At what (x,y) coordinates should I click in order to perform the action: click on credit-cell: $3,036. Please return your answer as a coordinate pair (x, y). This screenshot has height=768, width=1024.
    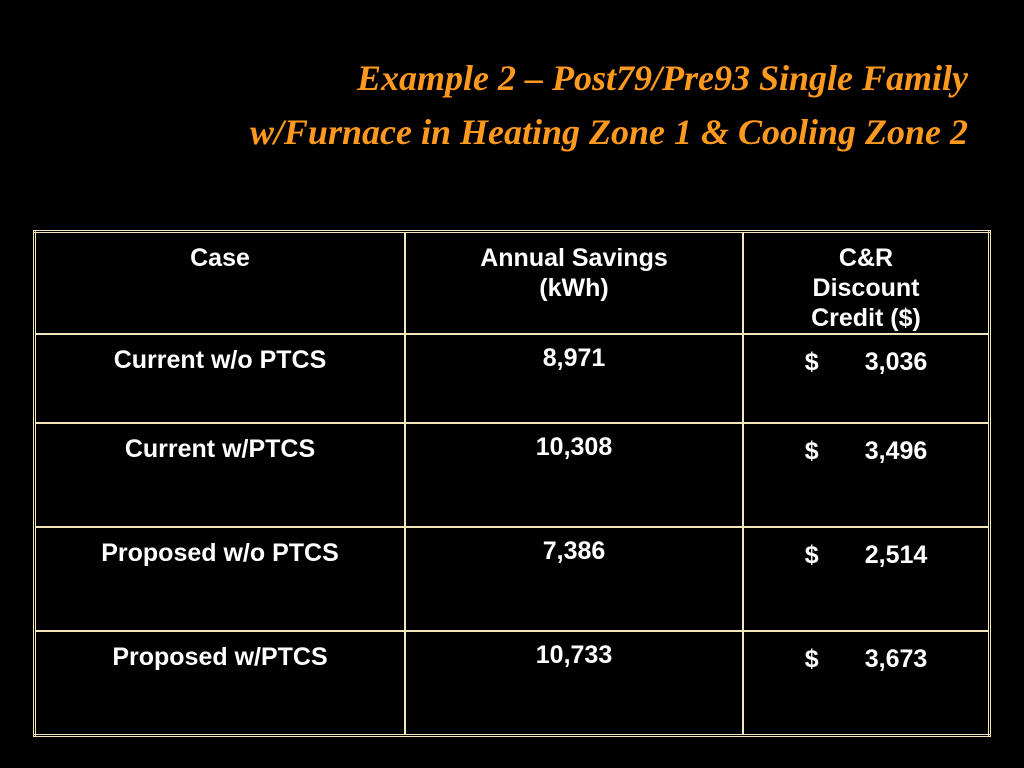
    Looking at the image, I should click on (866, 378).